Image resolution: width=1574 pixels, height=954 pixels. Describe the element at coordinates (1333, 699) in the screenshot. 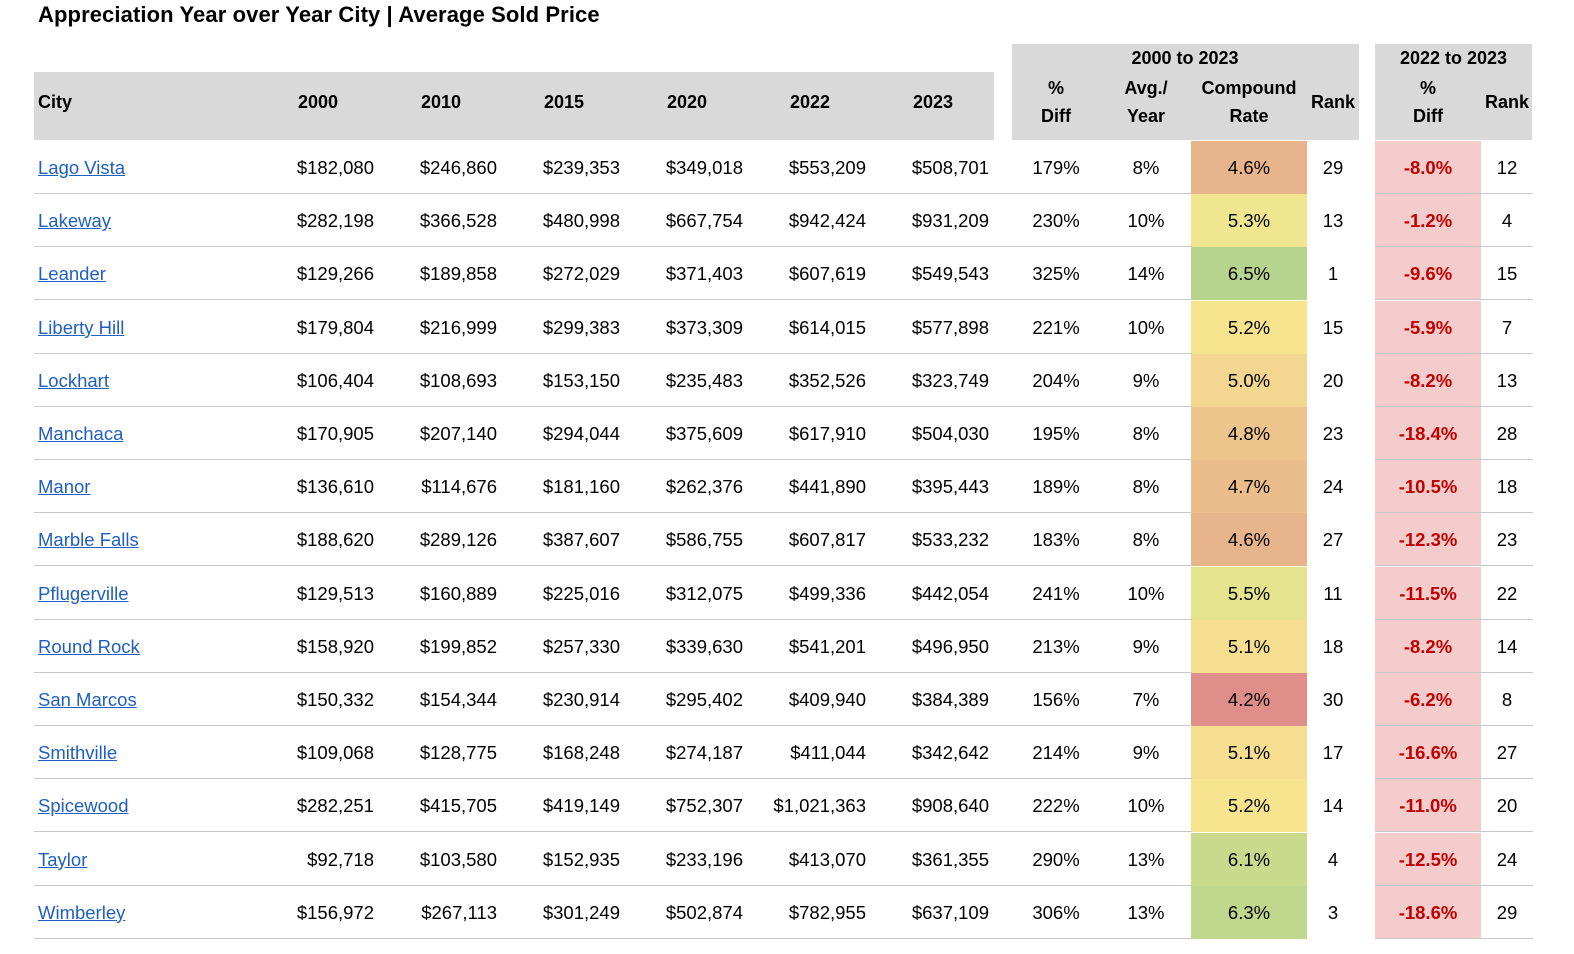

I see `cell-rank: 30` at that location.